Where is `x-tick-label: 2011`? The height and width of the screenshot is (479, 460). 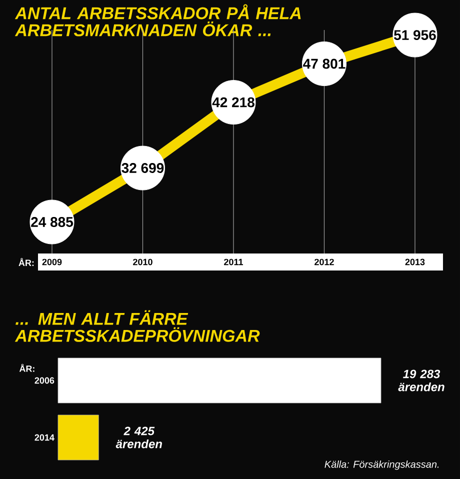 x-tick-label: 2011 is located at coordinates (233, 262).